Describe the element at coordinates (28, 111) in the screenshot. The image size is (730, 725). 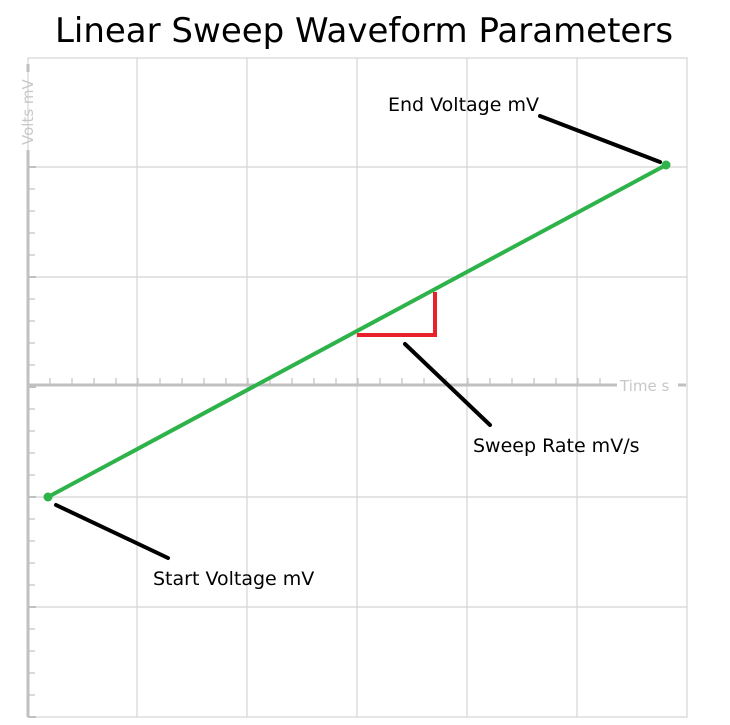
I see `y-axis-label: Volts mV` at that location.